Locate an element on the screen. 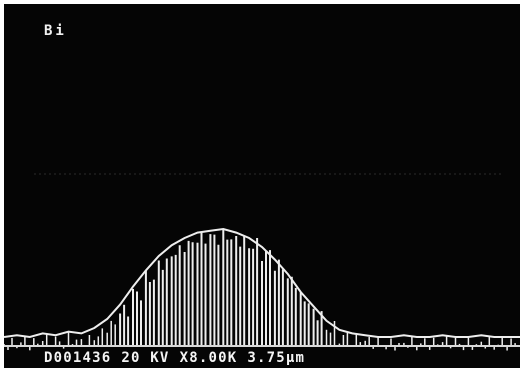 This screenshot has height=373, width=526. voltage: 20 KV is located at coordinates (145, 358).